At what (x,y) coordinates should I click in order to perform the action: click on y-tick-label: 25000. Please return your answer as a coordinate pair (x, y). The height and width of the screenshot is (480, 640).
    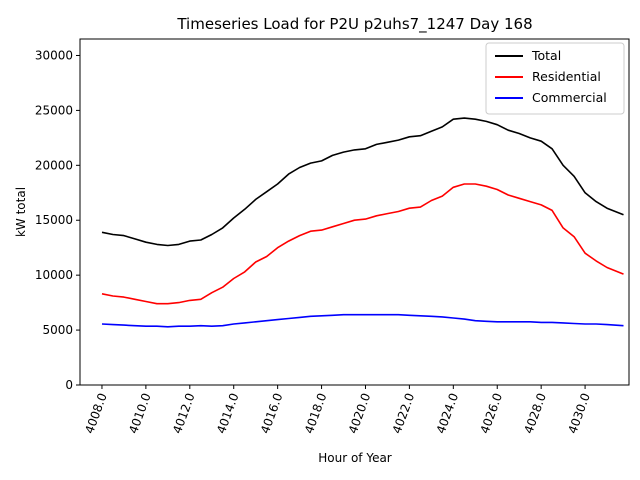
    Looking at the image, I should click on (54, 110).